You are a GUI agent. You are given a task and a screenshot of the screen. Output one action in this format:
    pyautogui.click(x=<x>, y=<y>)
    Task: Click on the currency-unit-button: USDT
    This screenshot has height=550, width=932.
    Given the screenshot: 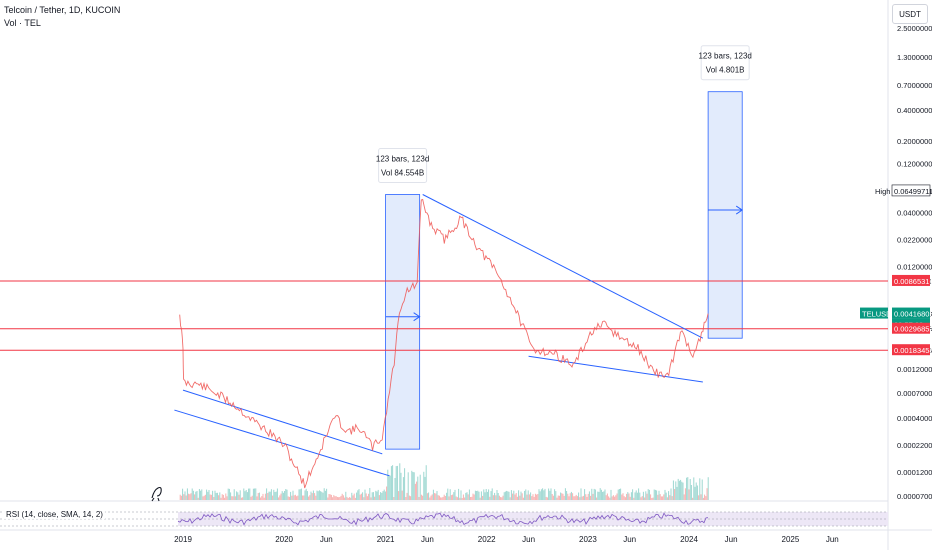 What is the action you would take?
    pyautogui.click(x=910, y=14)
    